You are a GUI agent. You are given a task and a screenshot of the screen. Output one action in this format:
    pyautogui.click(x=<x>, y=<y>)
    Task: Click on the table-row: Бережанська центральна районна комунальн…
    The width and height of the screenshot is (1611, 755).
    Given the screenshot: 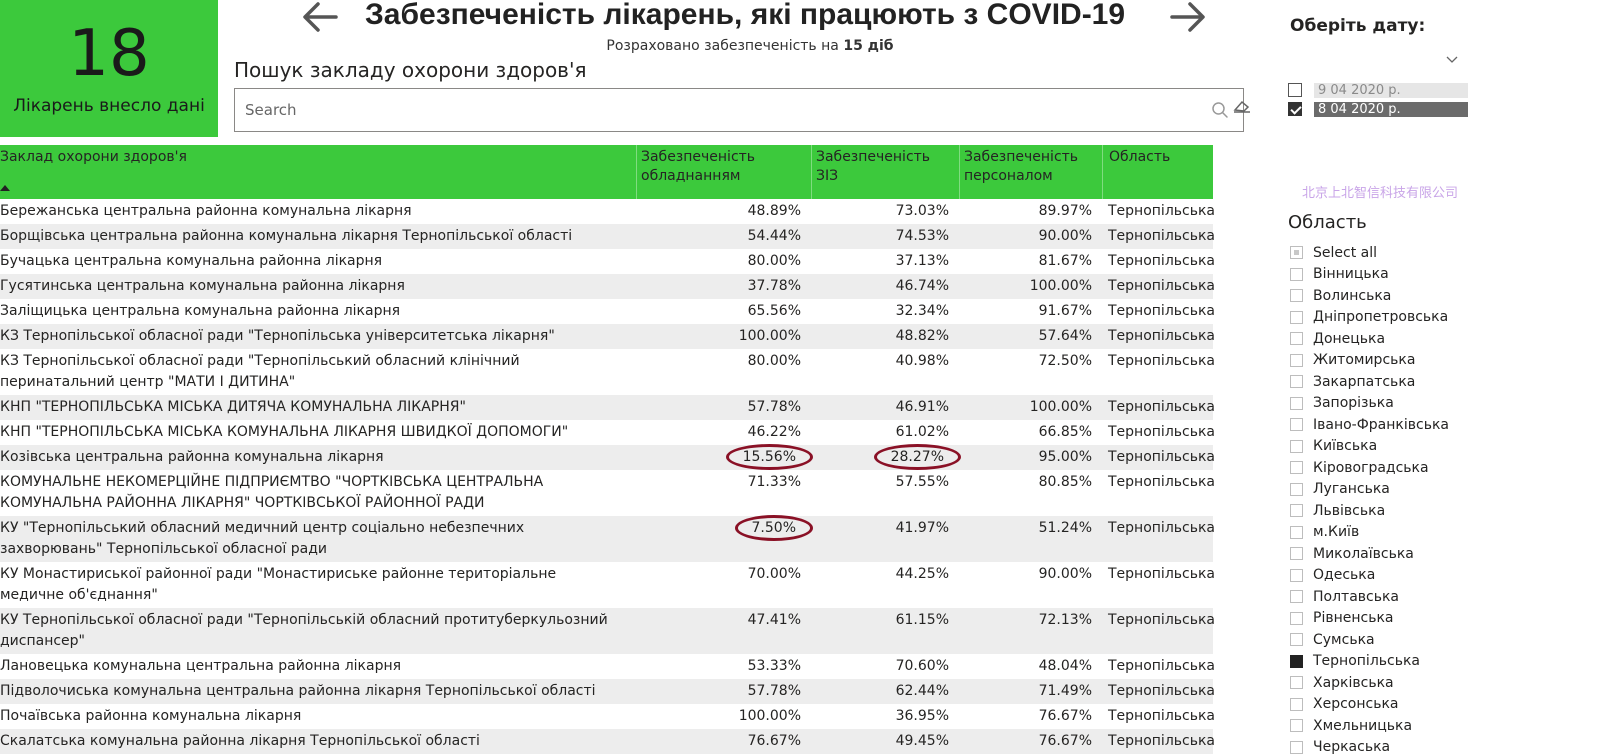 What is the action you would take?
    pyautogui.click(x=607, y=211)
    